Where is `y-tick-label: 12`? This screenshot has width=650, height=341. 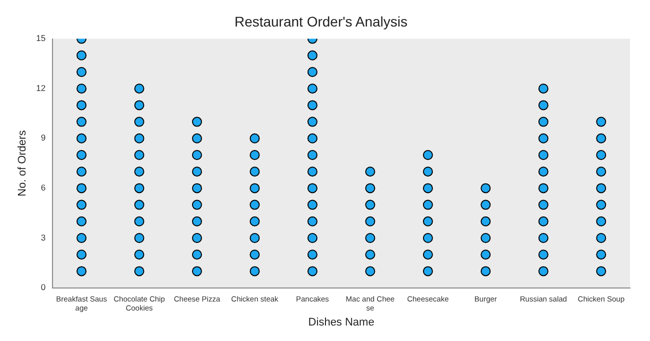 y-tick-label: 12 is located at coordinates (41, 87).